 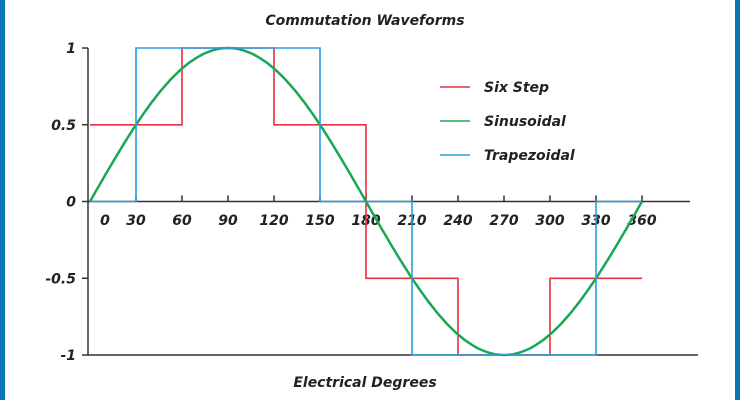 I want to click on x-tick-label: 270, so click(x=503, y=221).